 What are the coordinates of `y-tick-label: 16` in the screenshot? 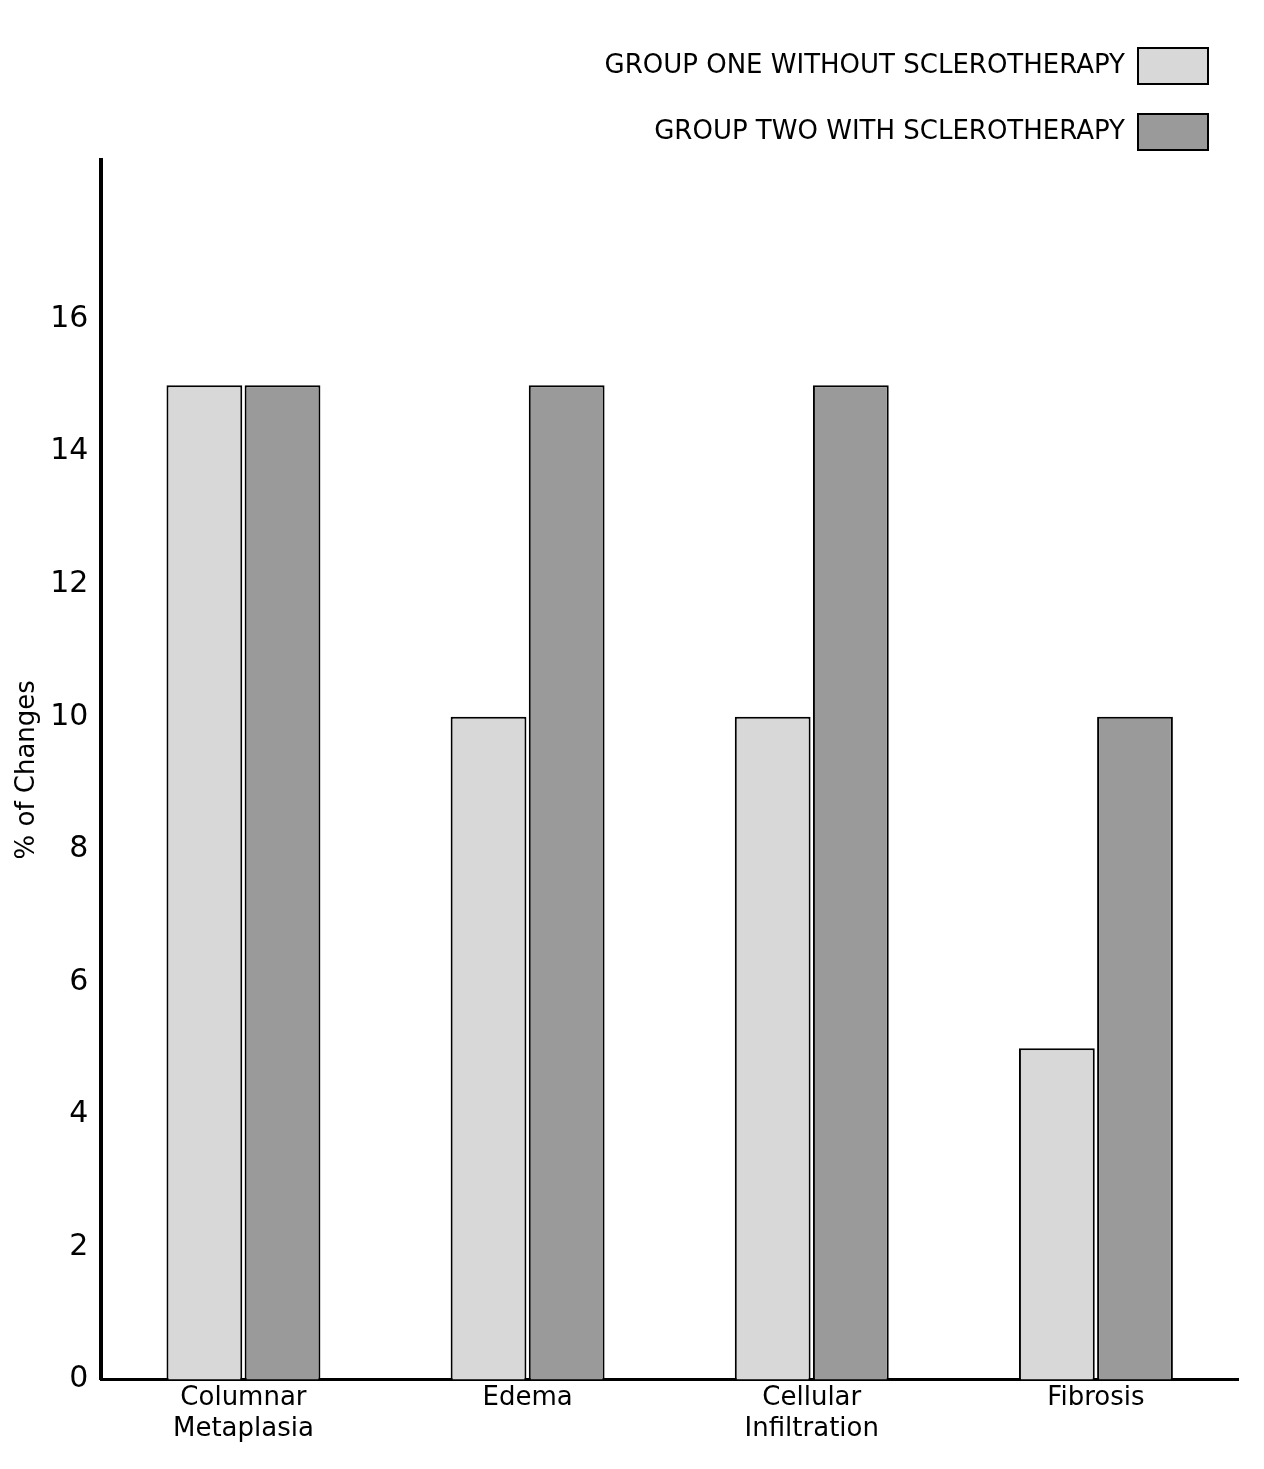 It's located at (69, 316).